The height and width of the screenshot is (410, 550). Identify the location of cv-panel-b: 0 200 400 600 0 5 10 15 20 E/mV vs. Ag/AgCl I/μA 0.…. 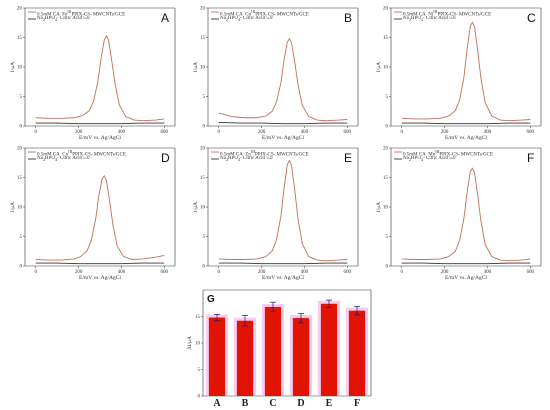
(276, 74).